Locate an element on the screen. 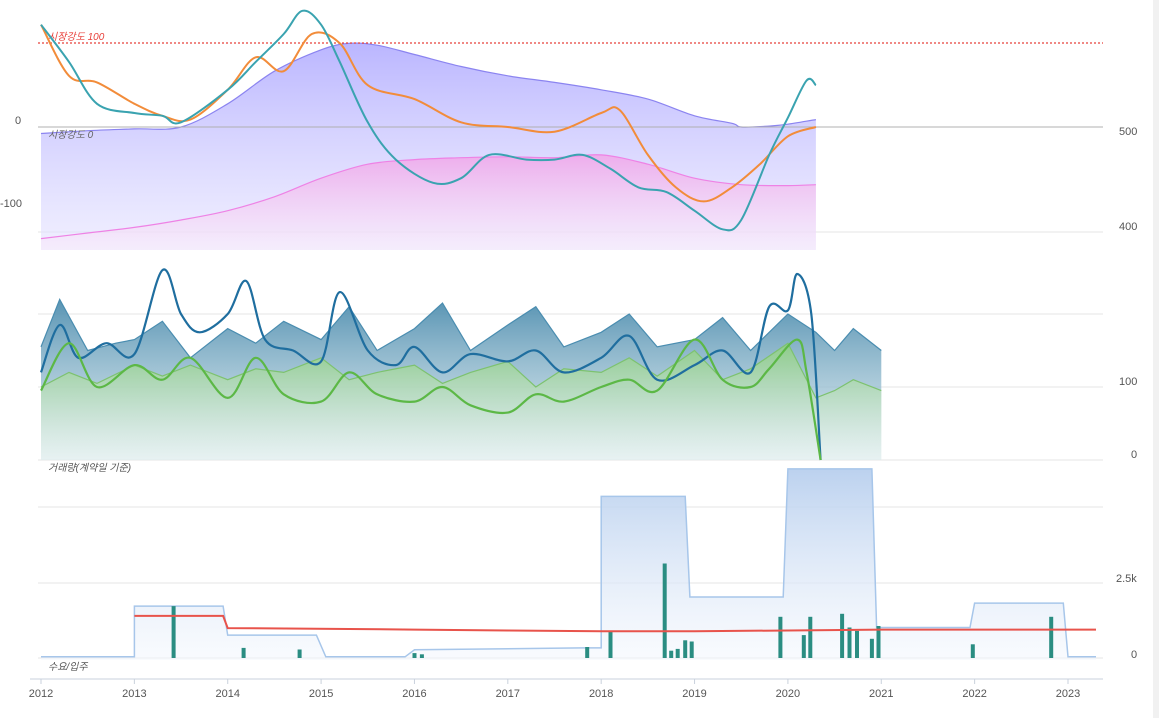 Image resolution: width=1159 pixels, height=718 pixels. y-tick-left: -100 is located at coordinates (11, 204).